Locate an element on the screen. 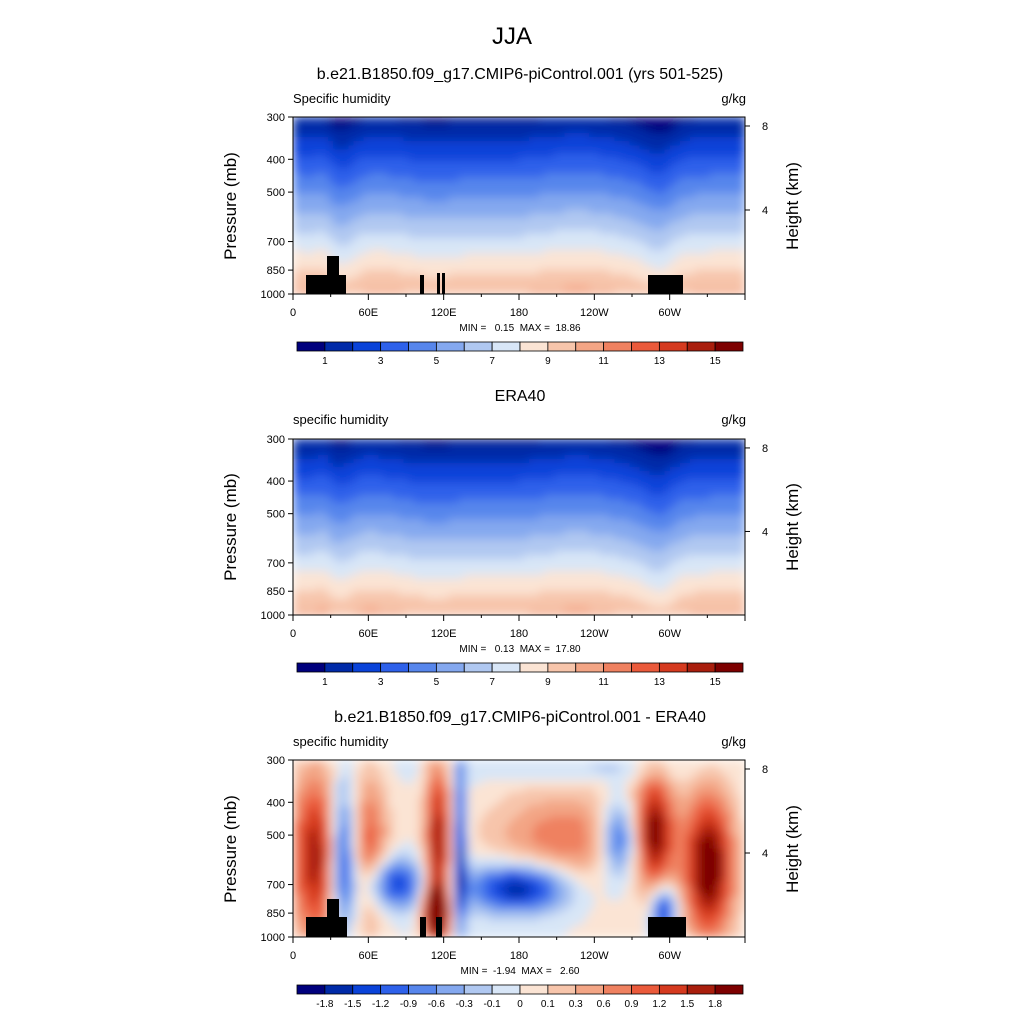 The height and width of the screenshot is (1024, 1024). colorbar-label: 9 is located at coordinates (548, 361).